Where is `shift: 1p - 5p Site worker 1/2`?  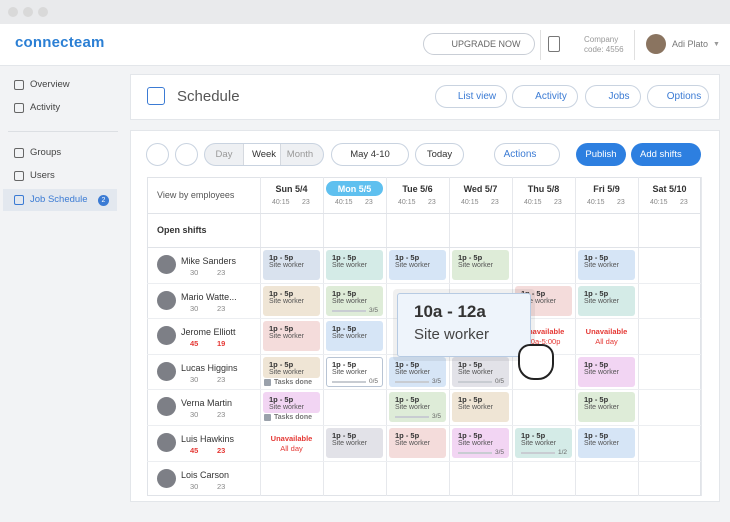 shift: 1p - 5p Site worker 1/2 is located at coordinates (543, 443).